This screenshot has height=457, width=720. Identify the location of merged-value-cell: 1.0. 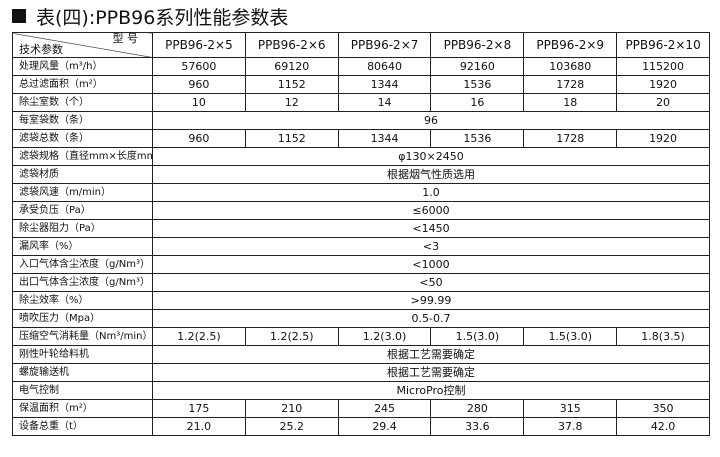
(431, 192).